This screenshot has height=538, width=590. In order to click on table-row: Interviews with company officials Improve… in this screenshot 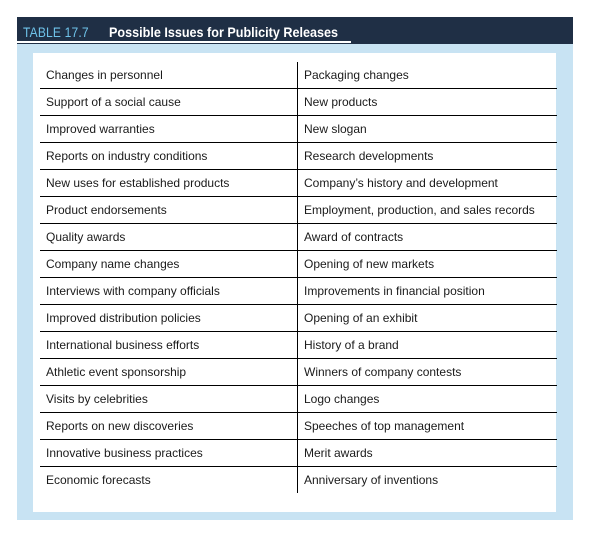, I will do `click(298, 291)`.